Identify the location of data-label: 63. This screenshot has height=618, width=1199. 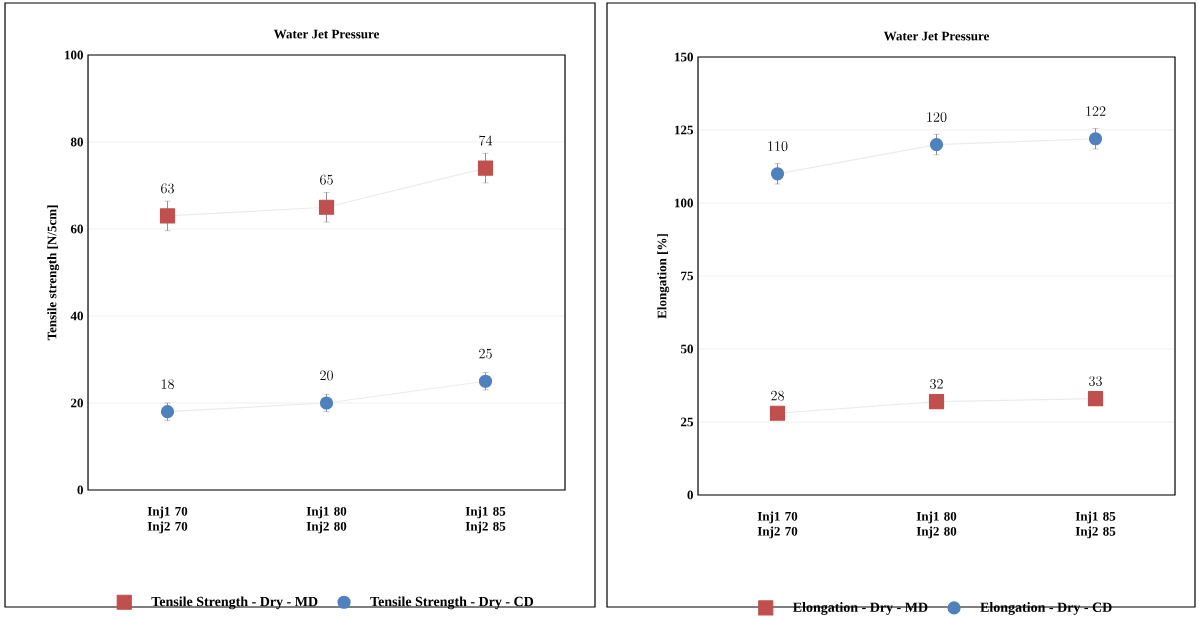
(167, 188).